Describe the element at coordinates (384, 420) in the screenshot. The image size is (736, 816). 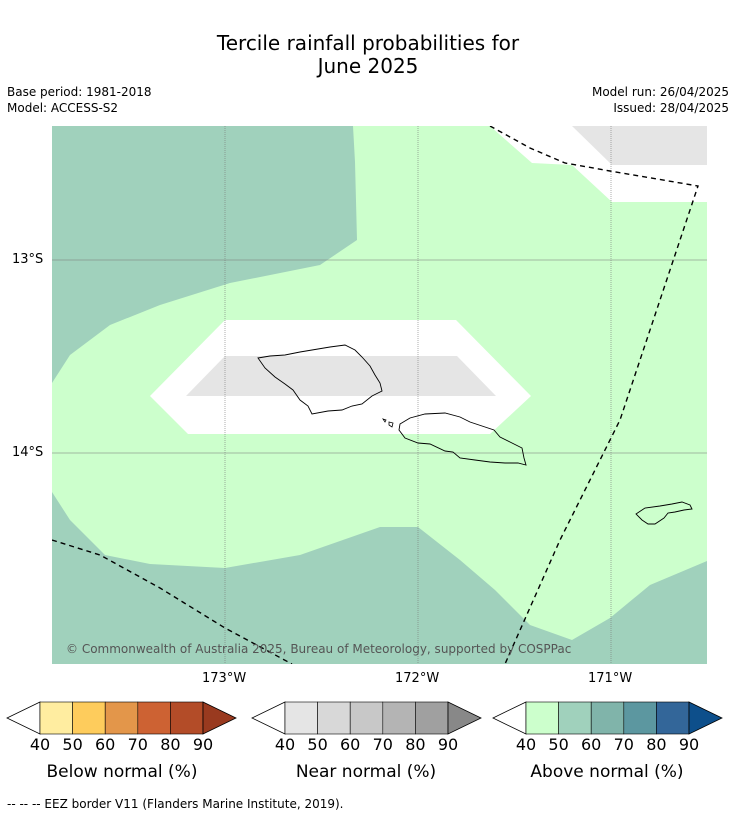
I see `apolima-island` at that location.